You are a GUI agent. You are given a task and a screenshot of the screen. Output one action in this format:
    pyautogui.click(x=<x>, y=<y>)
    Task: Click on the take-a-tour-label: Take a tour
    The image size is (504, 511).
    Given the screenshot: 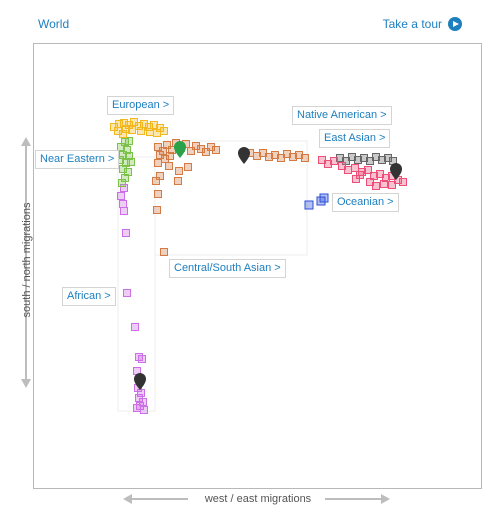 What is the action you would take?
    pyautogui.click(x=412, y=24)
    